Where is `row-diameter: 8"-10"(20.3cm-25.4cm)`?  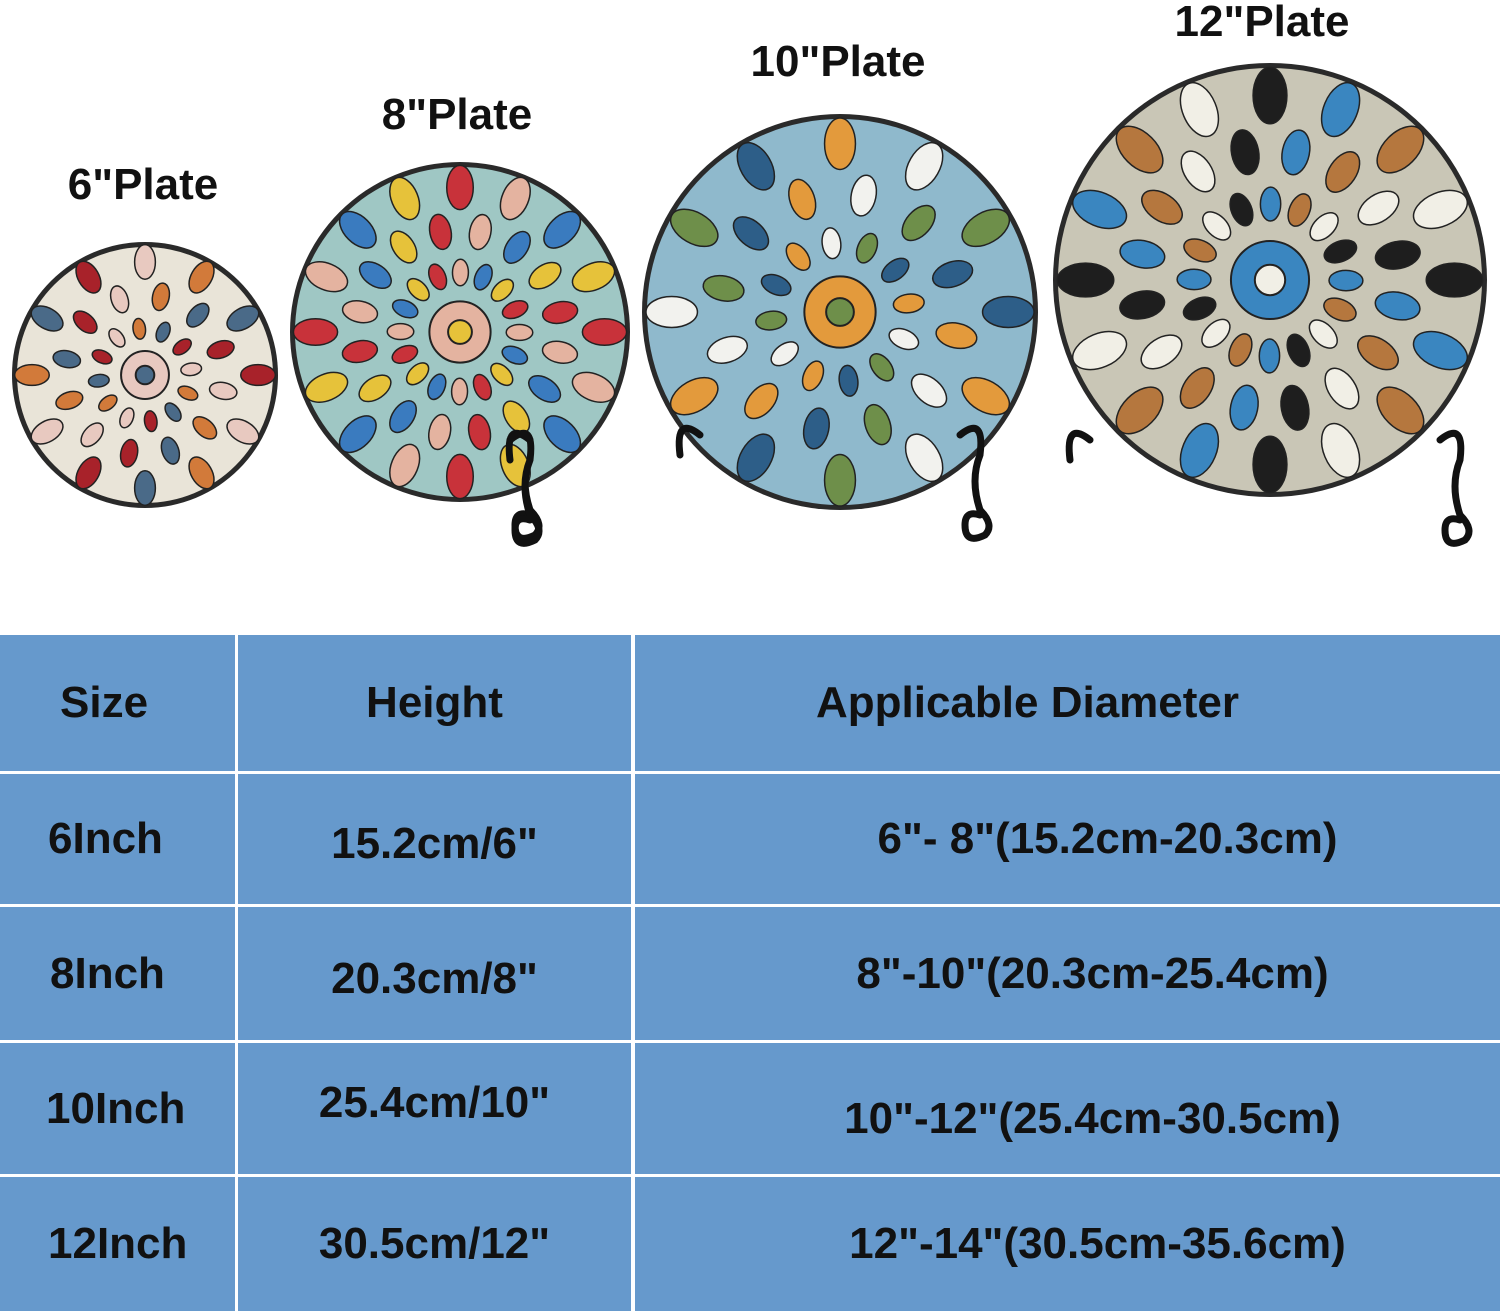 row-diameter: 8"-10"(20.3cm-25.4cm) is located at coordinates (1067, 973).